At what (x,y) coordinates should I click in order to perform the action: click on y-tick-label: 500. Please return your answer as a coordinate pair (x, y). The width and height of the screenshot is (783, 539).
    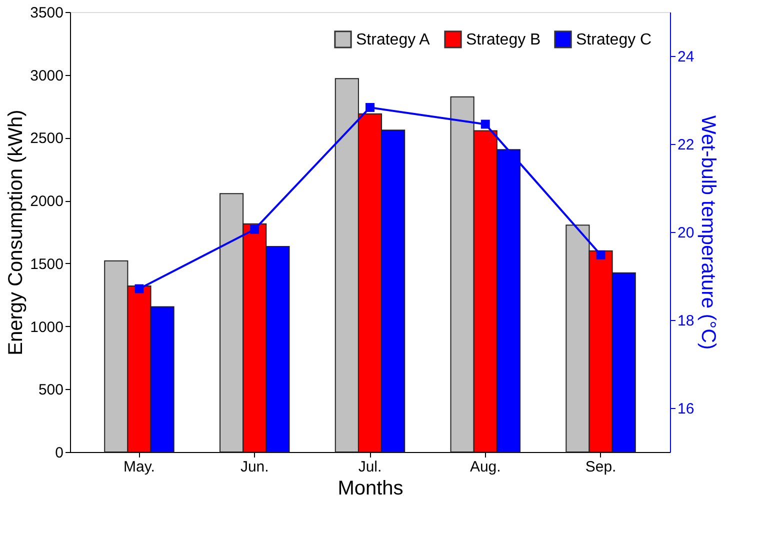
    Looking at the image, I should click on (51, 390).